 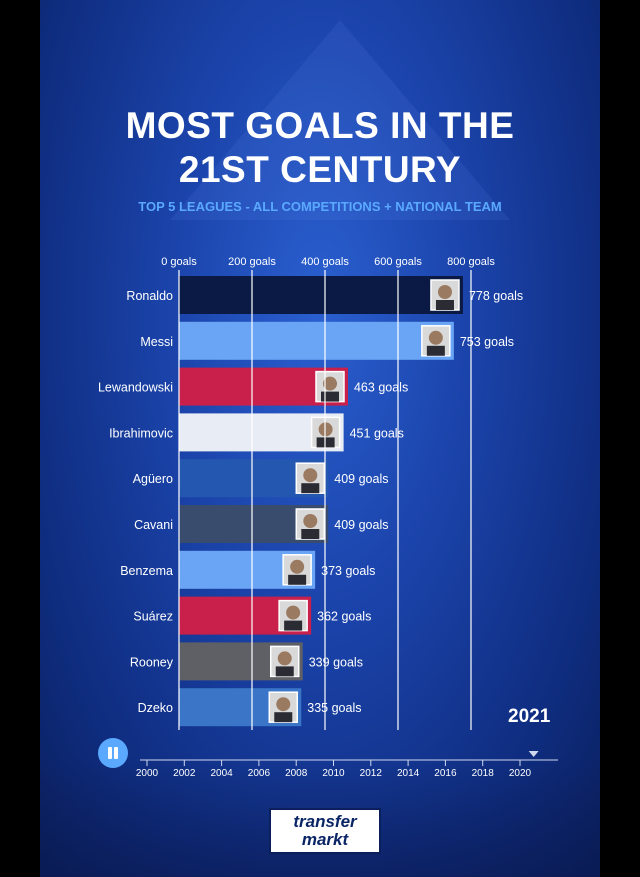 What do you see at coordinates (141, 433) in the screenshot?
I see `category-label-3: Ibrahimovic` at bounding box center [141, 433].